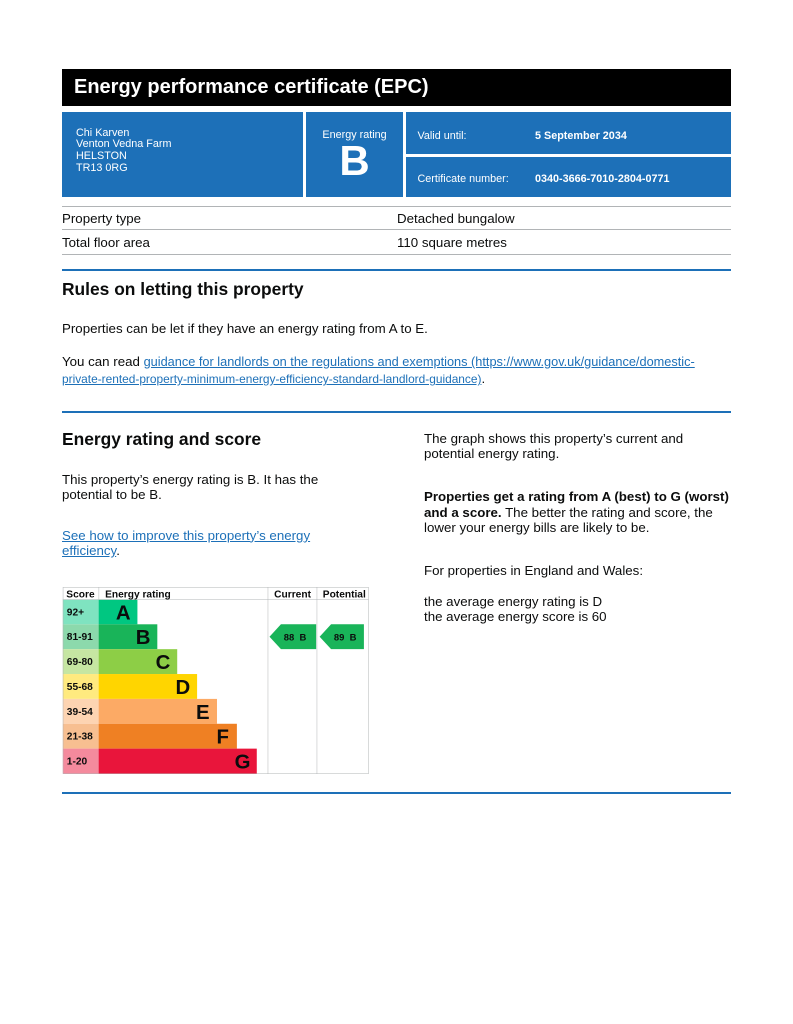  What do you see at coordinates (289, 638) in the screenshot?
I see `svg-text: 88` at bounding box center [289, 638].